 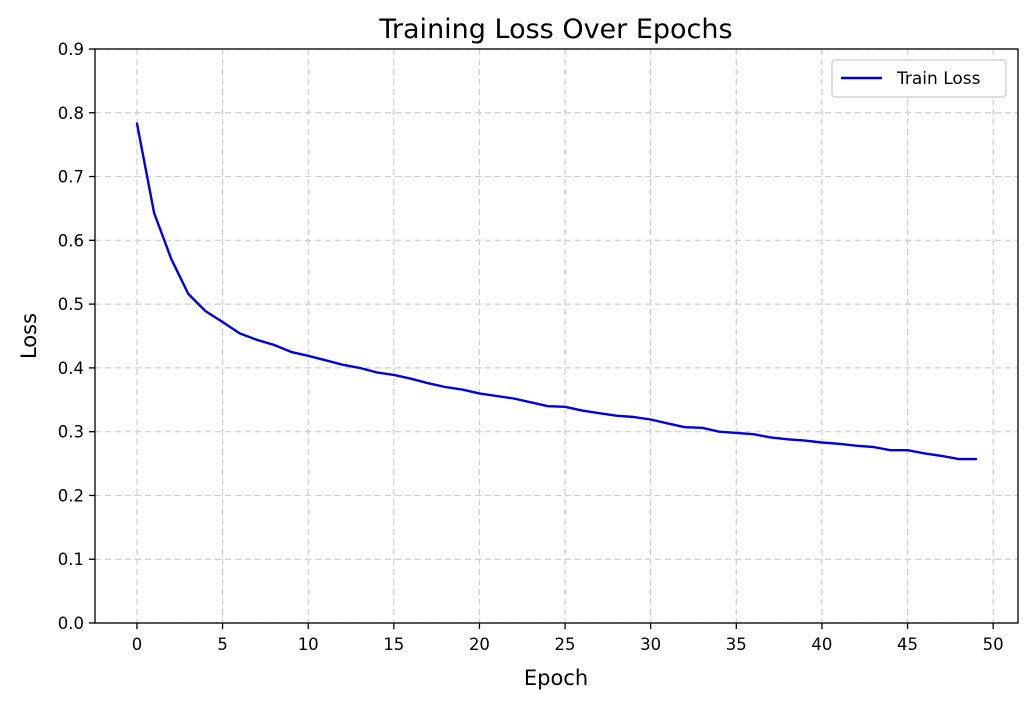 What do you see at coordinates (393, 644) in the screenshot?
I see `x-tick-label: 15` at bounding box center [393, 644].